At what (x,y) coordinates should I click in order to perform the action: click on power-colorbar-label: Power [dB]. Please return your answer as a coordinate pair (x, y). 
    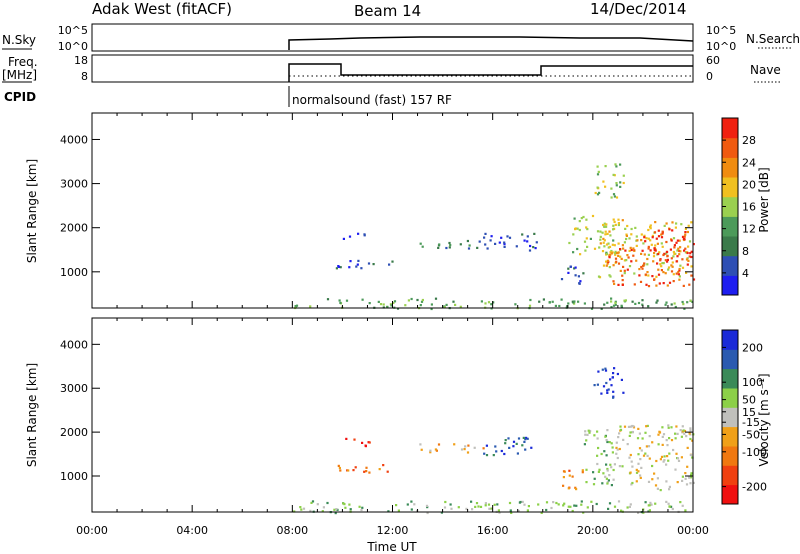
    Looking at the image, I should click on (764, 199).